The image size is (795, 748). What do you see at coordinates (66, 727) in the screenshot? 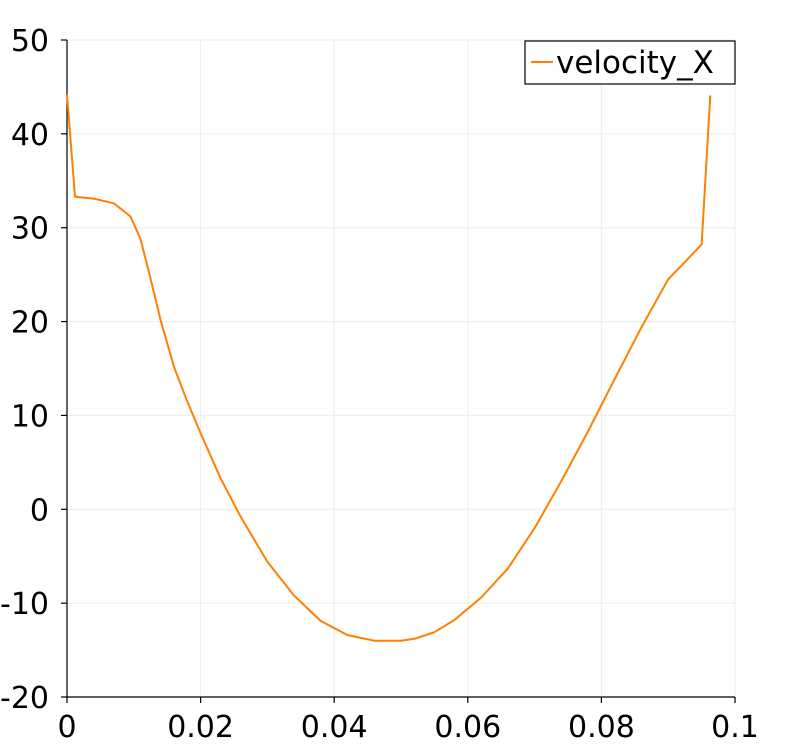
I see `x-tick-label: 0` at bounding box center [66, 727].